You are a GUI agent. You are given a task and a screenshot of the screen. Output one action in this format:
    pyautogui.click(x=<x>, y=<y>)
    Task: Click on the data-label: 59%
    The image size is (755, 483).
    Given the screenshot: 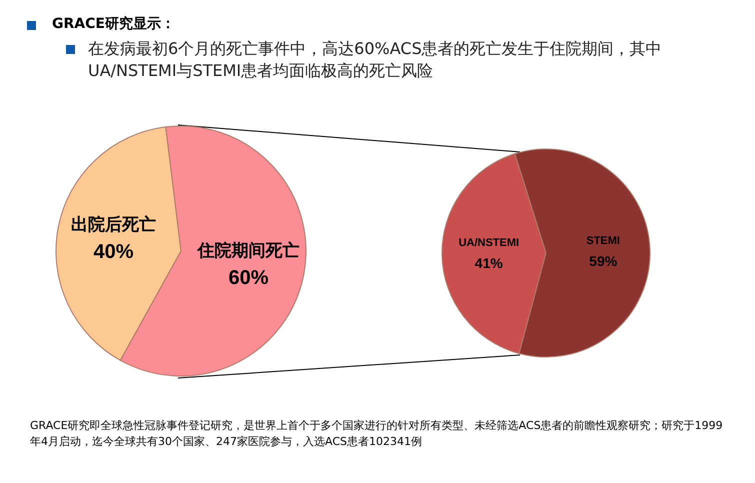 What is the action you would take?
    pyautogui.click(x=603, y=260)
    